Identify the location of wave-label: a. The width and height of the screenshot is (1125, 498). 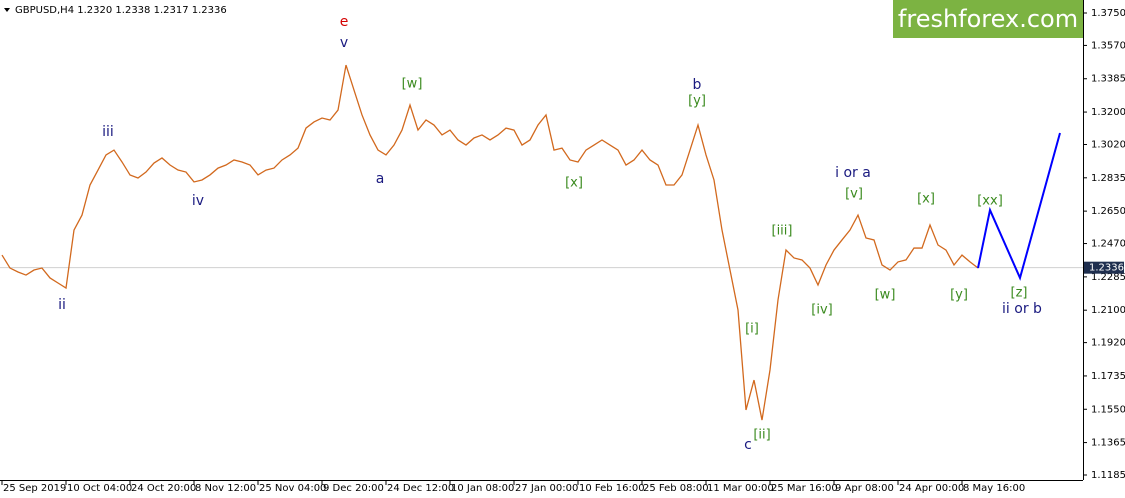
(380, 179).